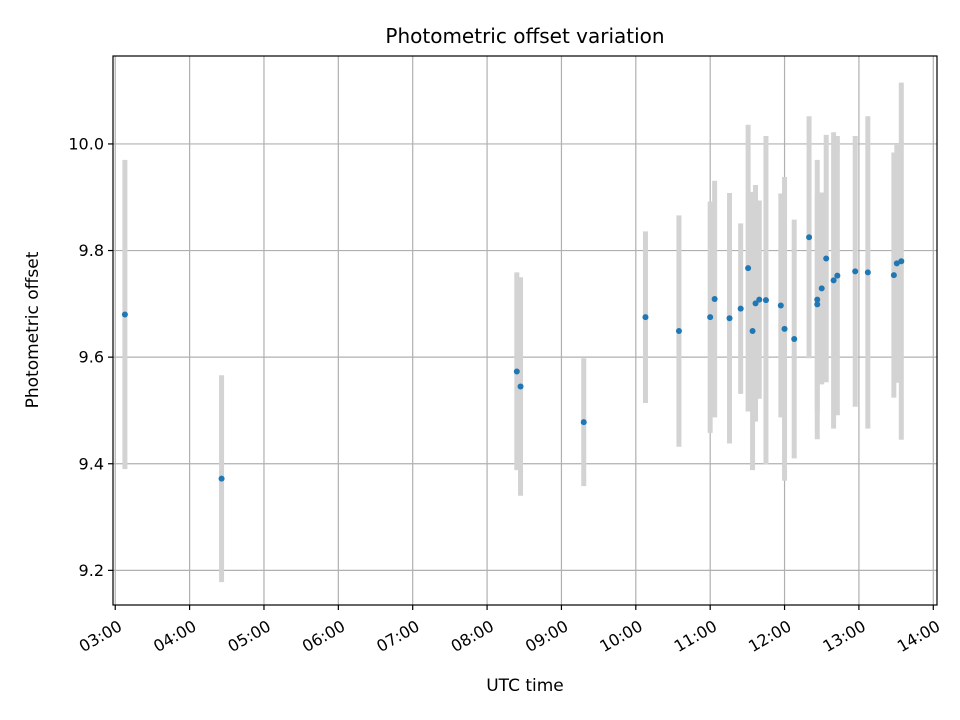 Image resolution: width=960 pixels, height=720 pixels. I want to click on y-axis-label: Photometric offset, so click(33, 329).